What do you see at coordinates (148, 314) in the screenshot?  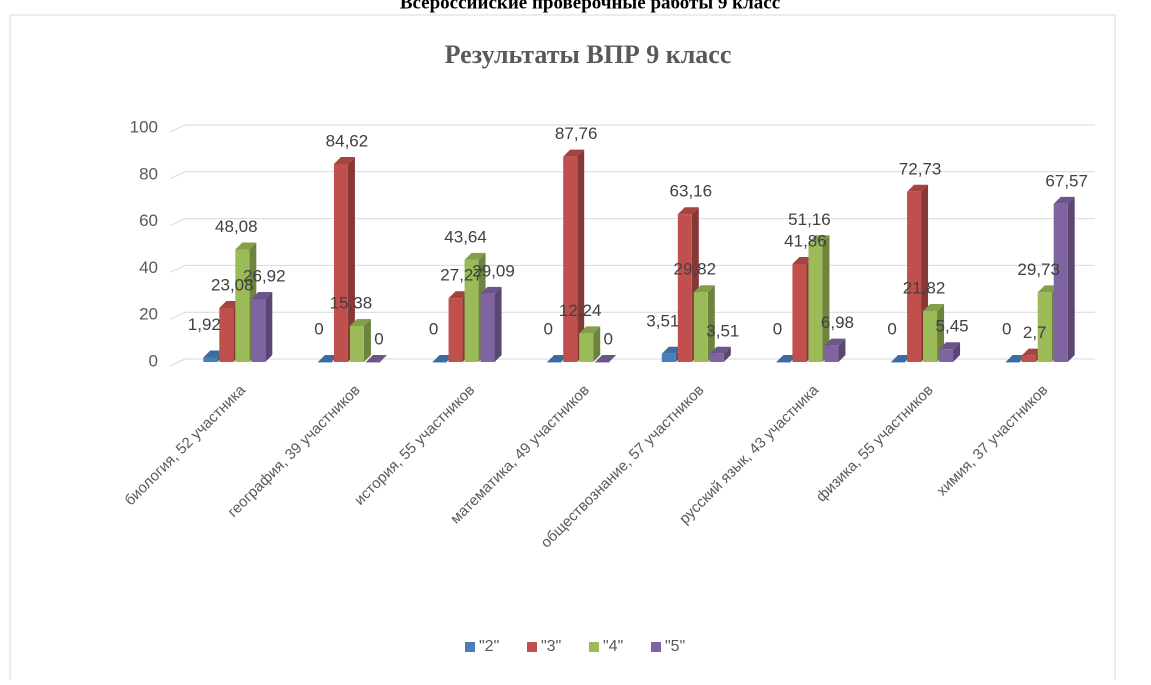 I see `y-tick-label: 20` at bounding box center [148, 314].